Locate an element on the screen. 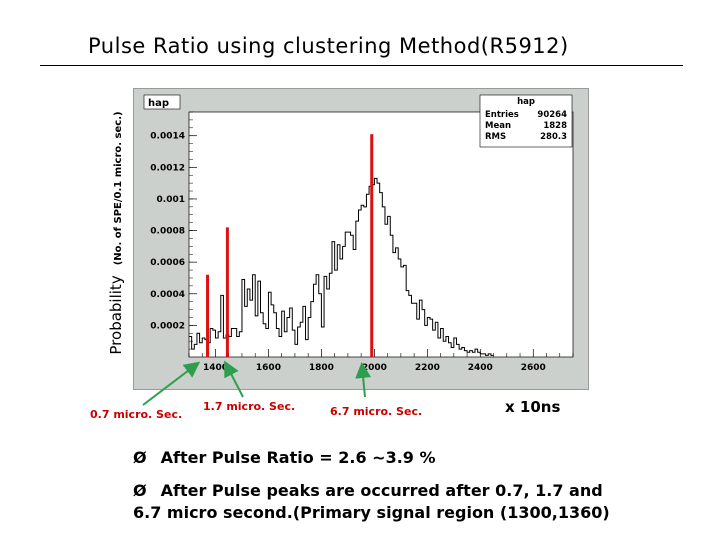 The image size is (720, 540). y-axis-title-units: (No. of SPE/0.1 micro. sec.) is located at coordinates (118, 187).